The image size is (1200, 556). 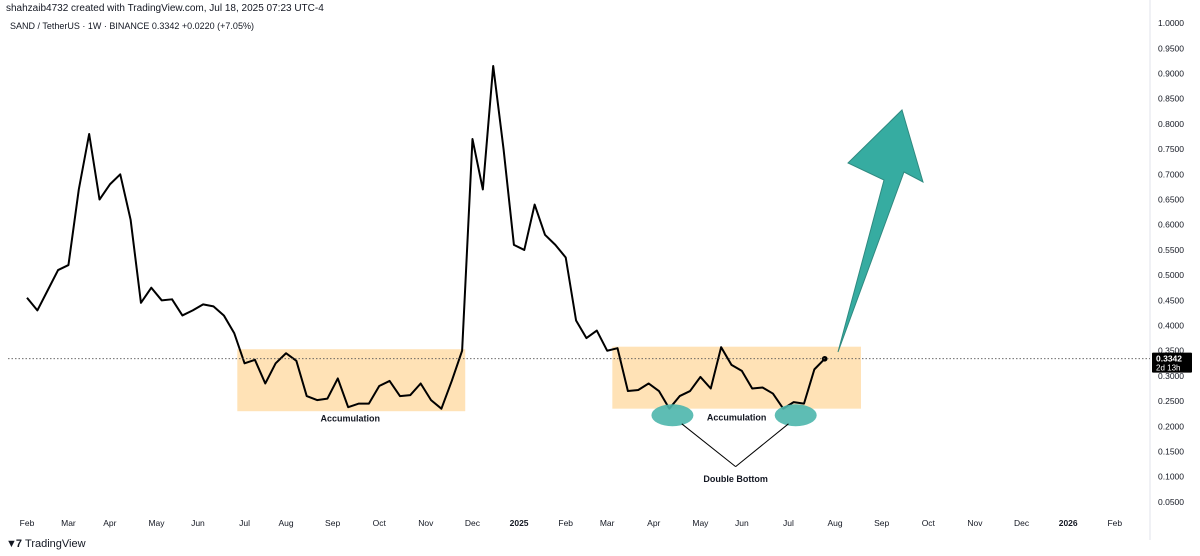 What do you see at coordinates (351, 380) in the screenshot?
I see `accumulation-1-zone` at bounding box center [351, 380].